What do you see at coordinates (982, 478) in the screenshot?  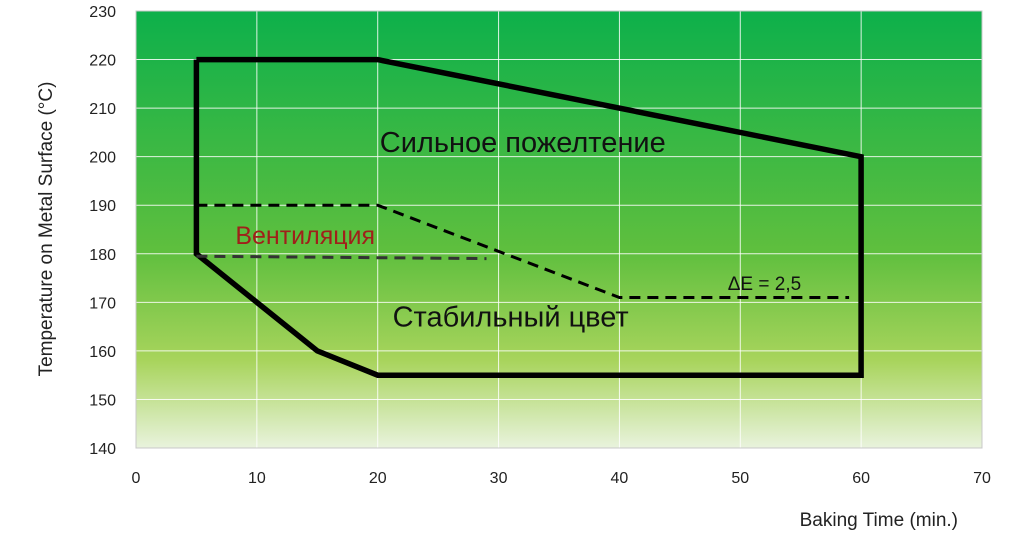 I see `x-tick-label: 70` at bounding box center [982, 478].